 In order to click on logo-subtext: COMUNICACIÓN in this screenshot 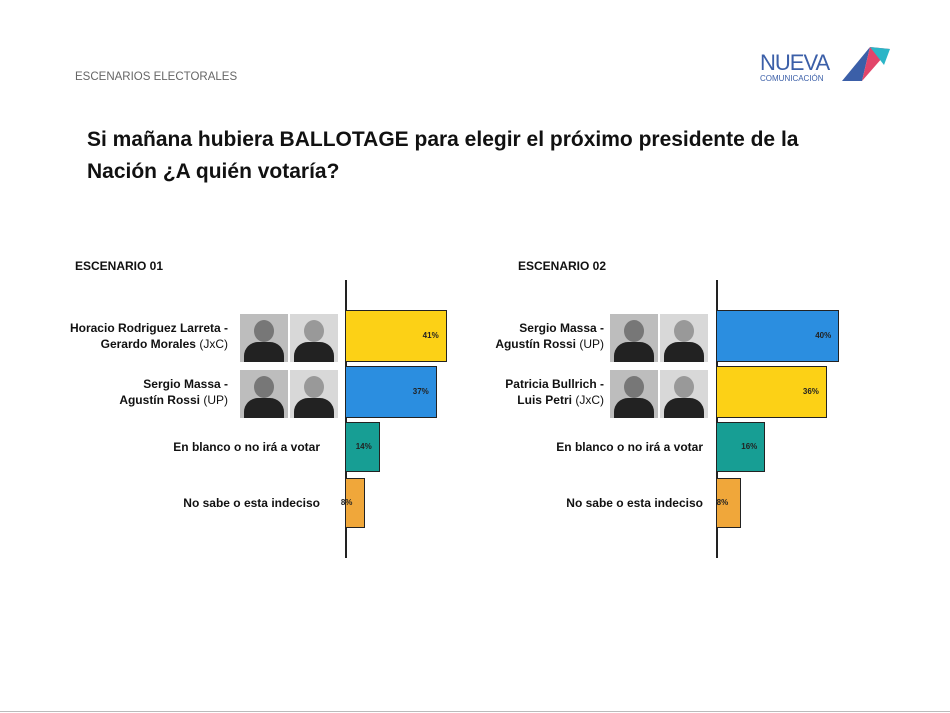, I will do `click(792, 78)`.